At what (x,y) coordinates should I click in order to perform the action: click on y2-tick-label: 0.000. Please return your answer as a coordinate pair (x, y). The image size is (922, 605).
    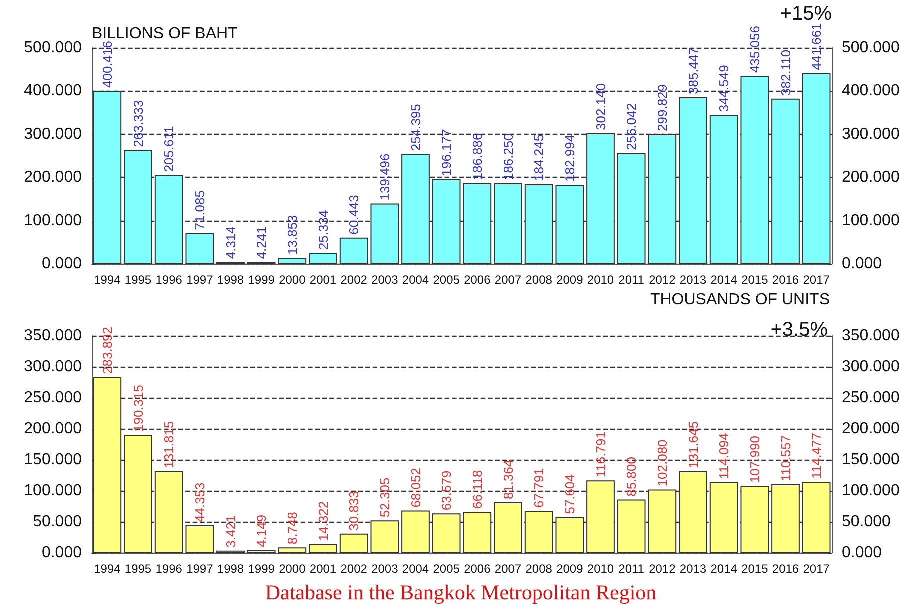
    Looking at the image, I should click on (862, 553).